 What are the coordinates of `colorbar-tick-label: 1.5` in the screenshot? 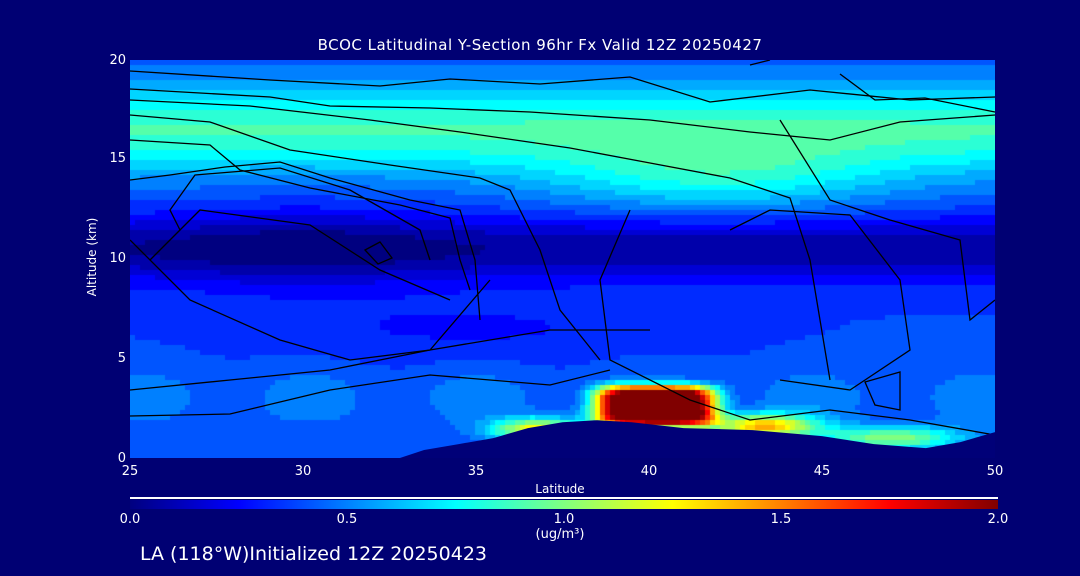 It's located at (781, 519).